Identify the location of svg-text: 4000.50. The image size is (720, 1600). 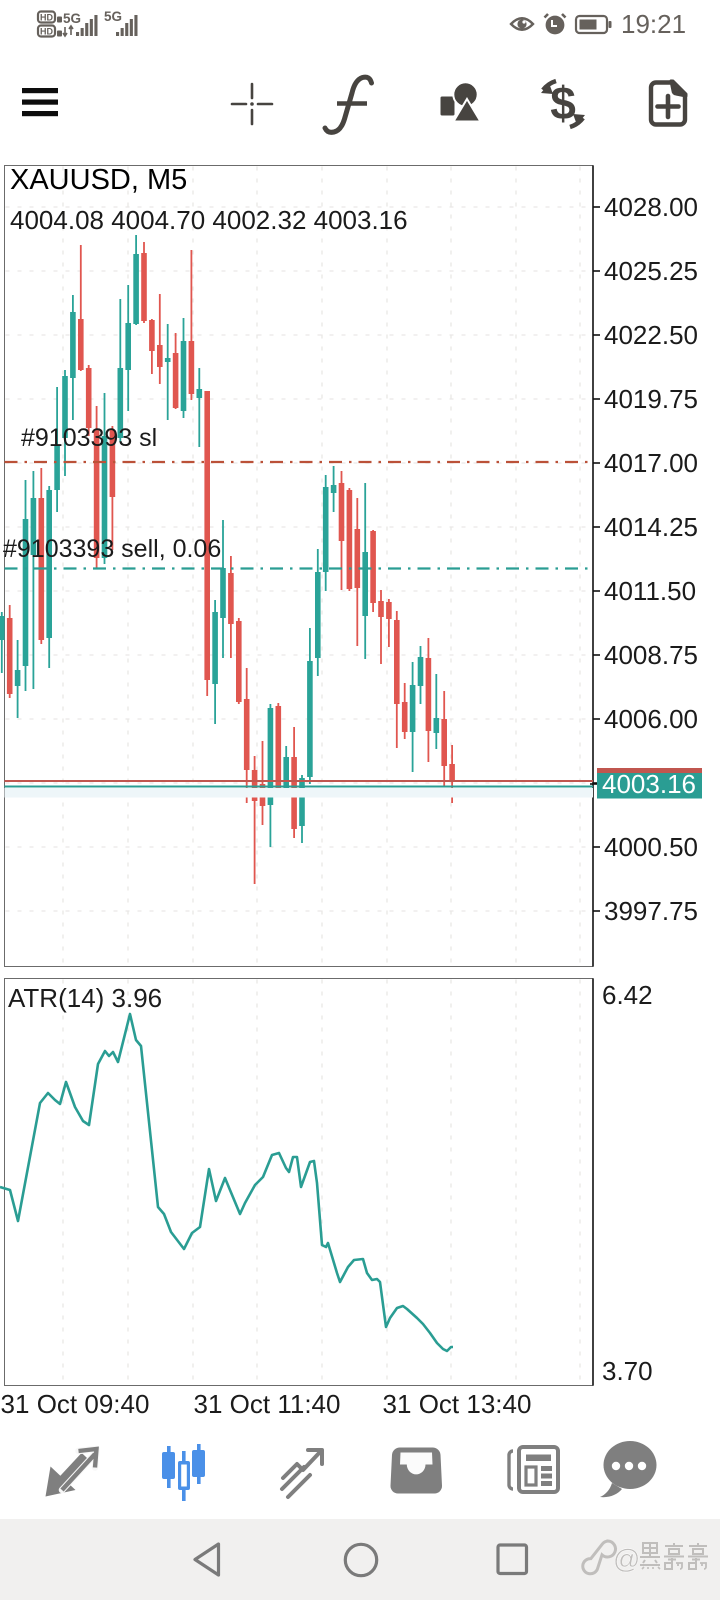
(651, 847).